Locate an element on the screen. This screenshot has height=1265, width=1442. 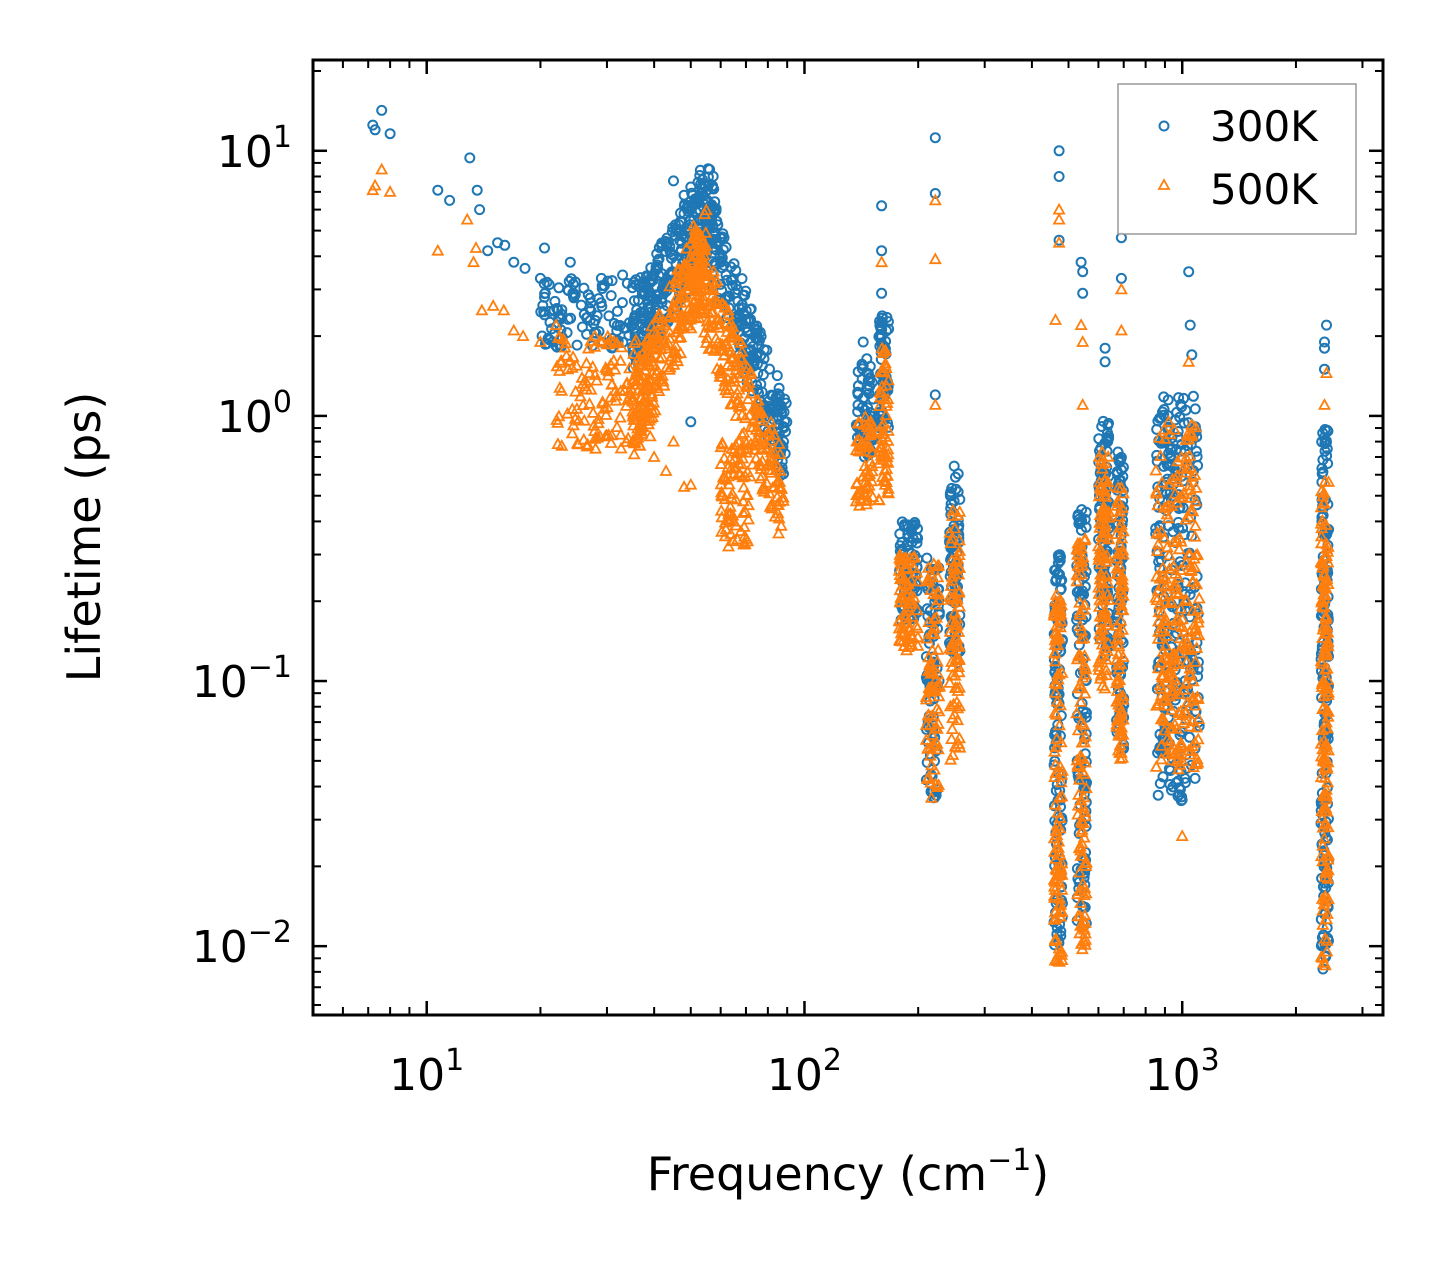
y-axis-label: Lifetime (ps) is located at coordinates (84, 537).